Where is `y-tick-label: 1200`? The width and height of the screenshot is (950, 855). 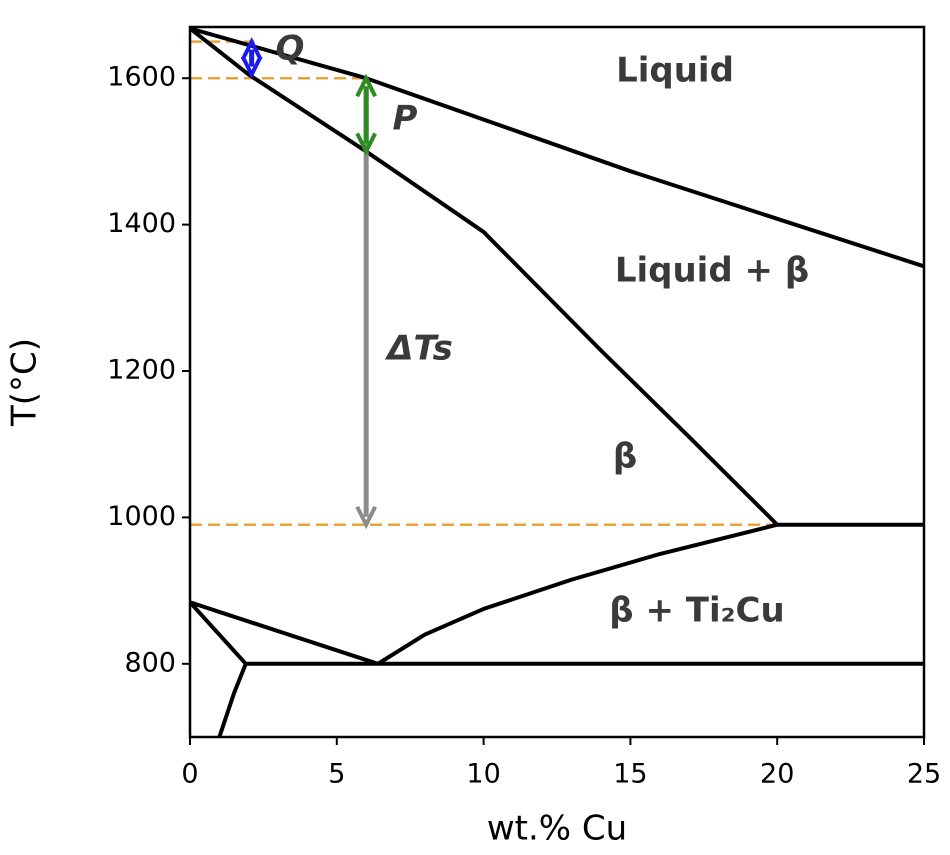 y-tick-label: 1200 is located at coordinates (141, 370).